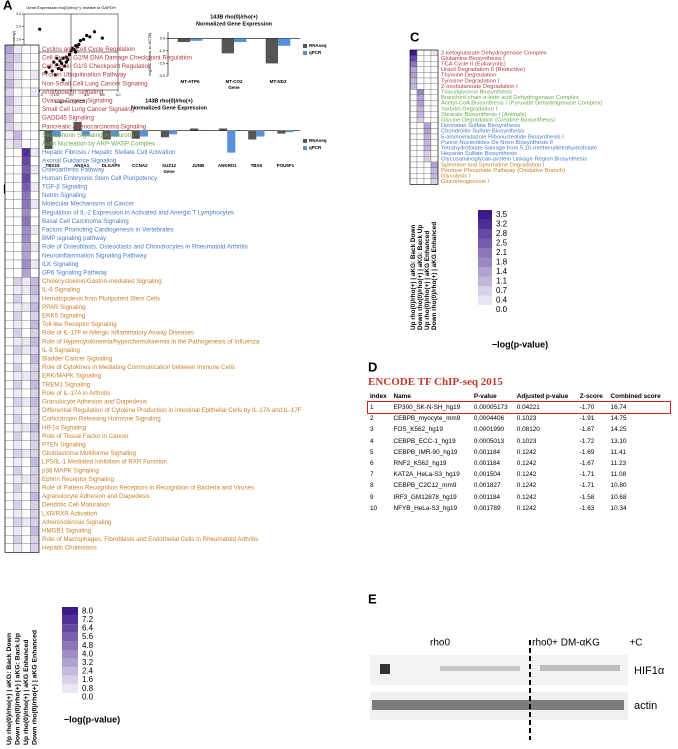  Describe the element at coordinates (86, 95) in the screenshot. I see `x-tick-label: 1.0` at that location.